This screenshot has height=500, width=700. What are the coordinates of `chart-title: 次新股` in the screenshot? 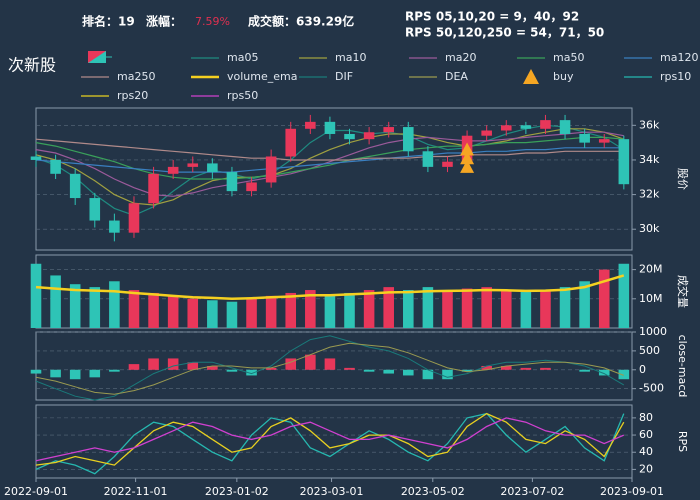 It's located at (32, 65).